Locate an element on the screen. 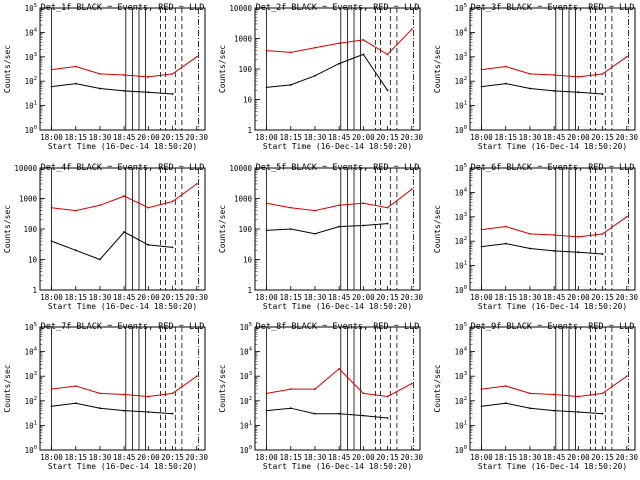  y-tick-label: 1 is located at coordinates (249, 130).